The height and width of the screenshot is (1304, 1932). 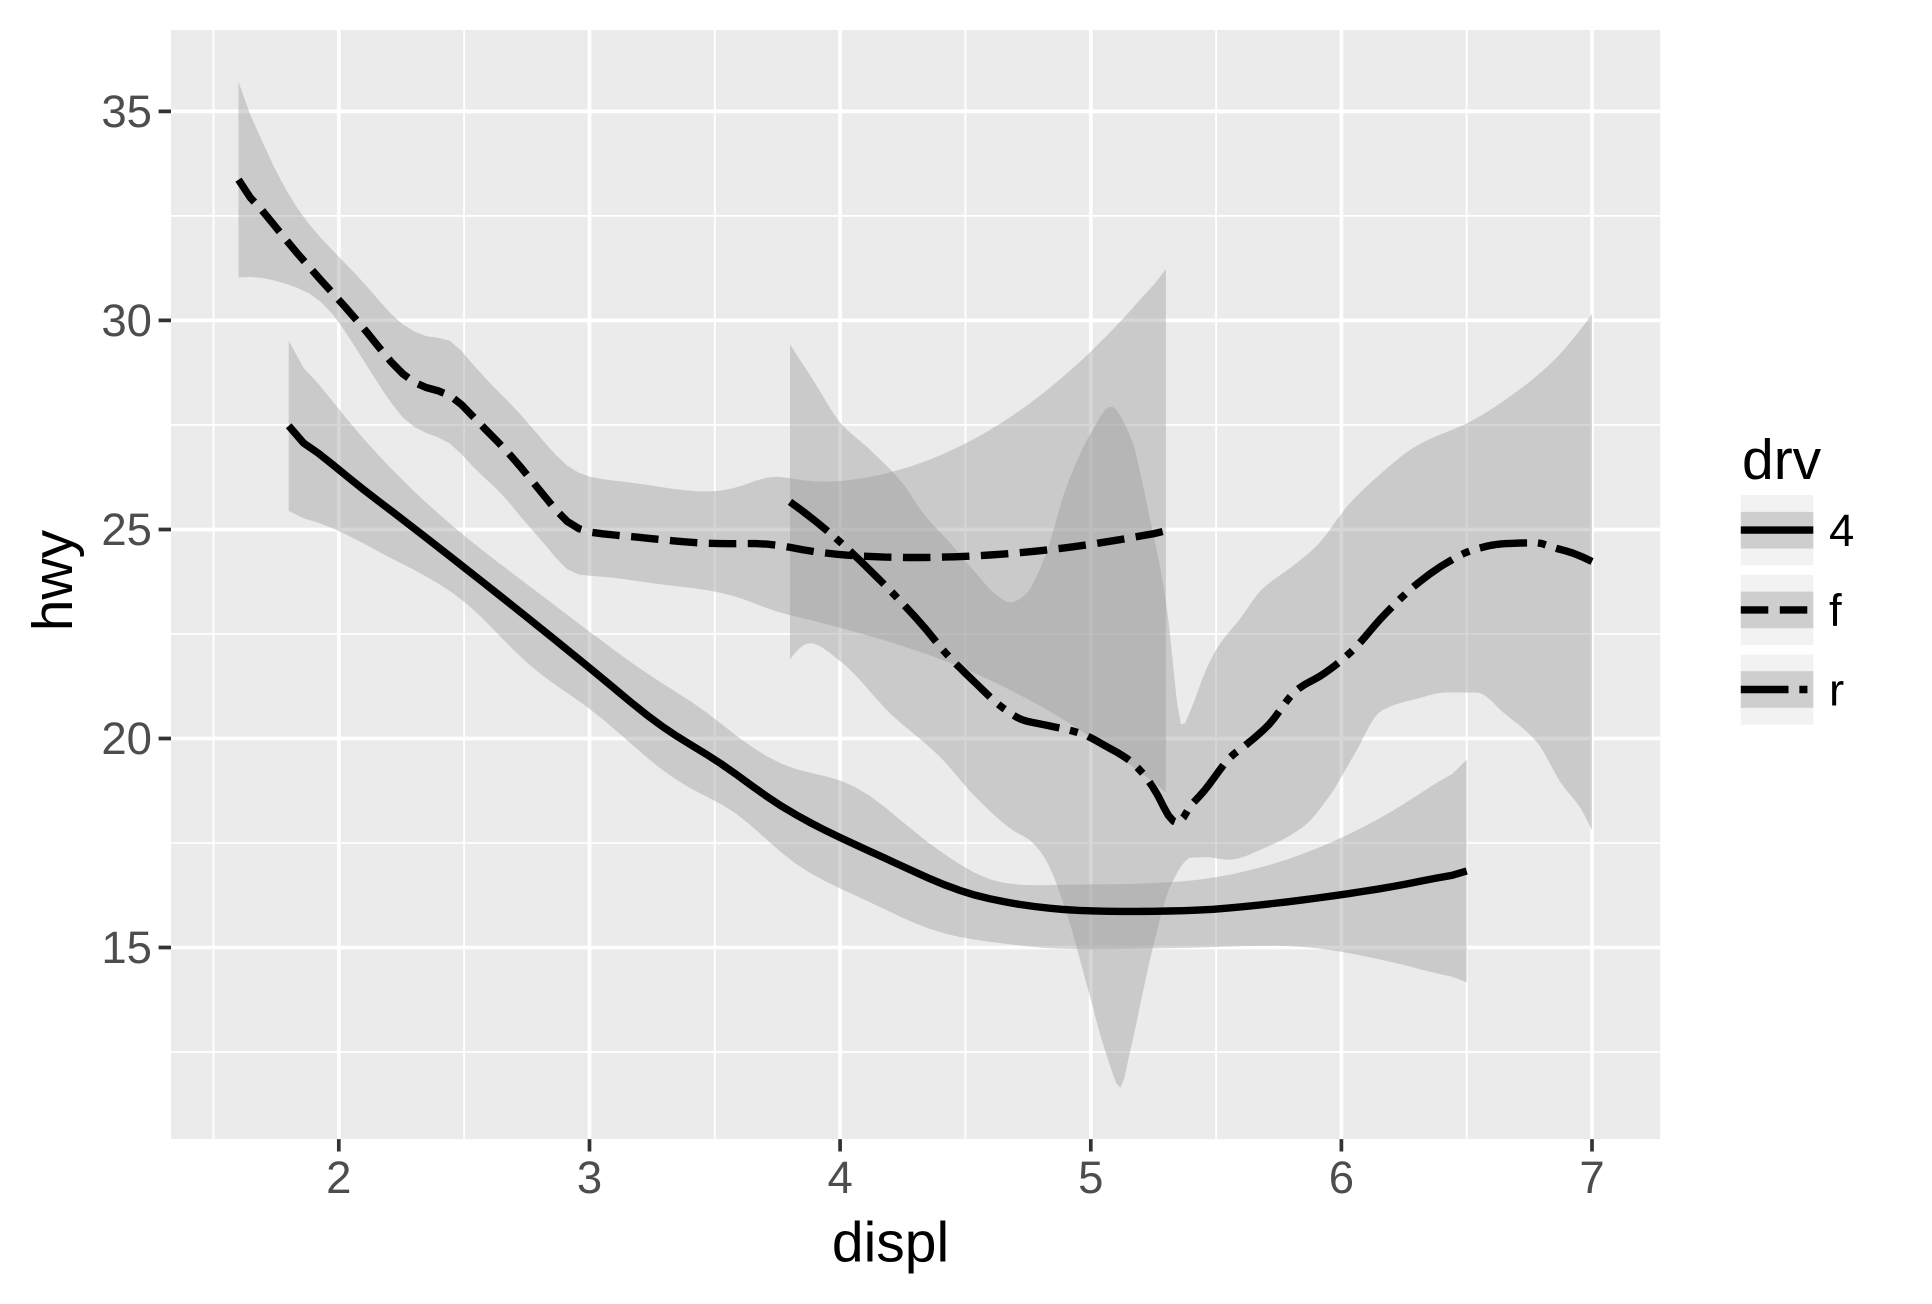 What do you see at coordinates (1591, 1177) in the screenshot?
I see `svg-text: 7` at bounding box center [1591, 1177].